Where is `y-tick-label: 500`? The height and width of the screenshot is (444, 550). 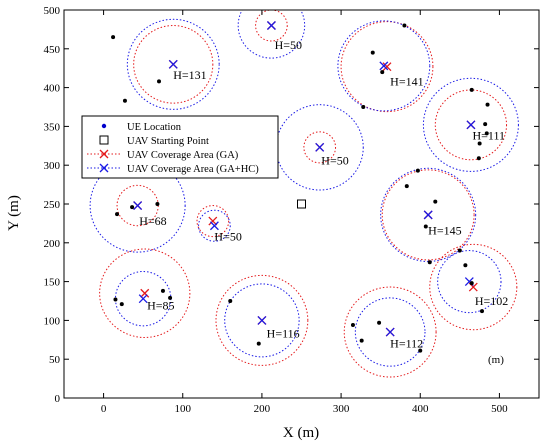 y-tick-label: 500 is located at coordinates (52, 11).